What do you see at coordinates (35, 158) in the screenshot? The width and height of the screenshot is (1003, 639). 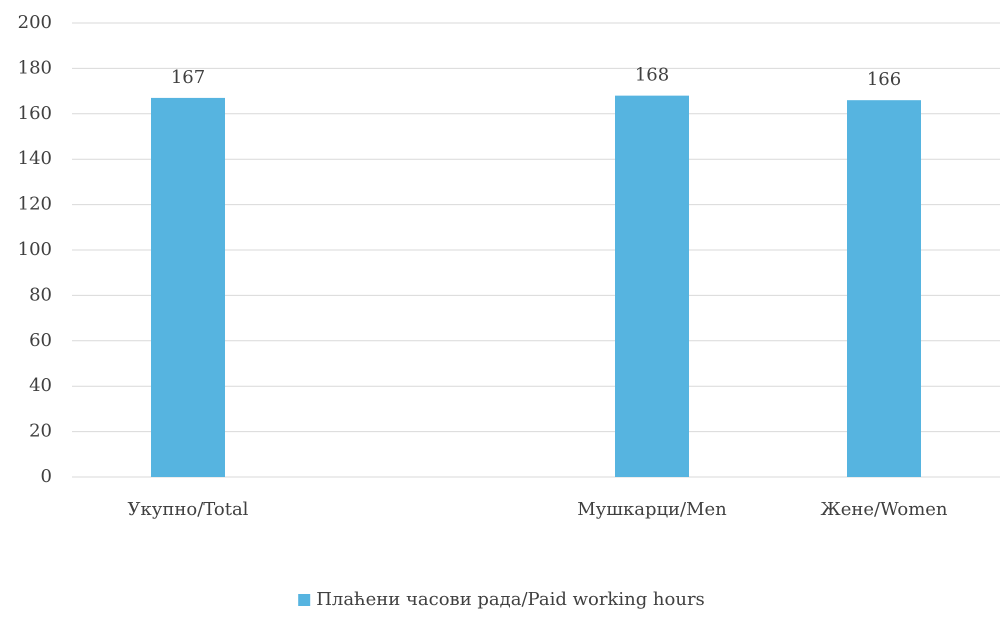 I see `y-tick-label: 140` at bounding box center [35, 158].